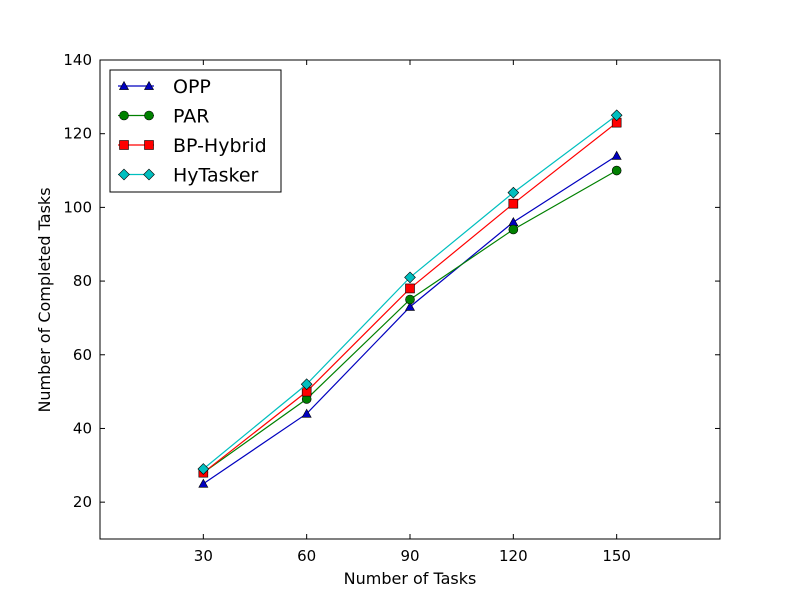  What do you see at coordinates (216, 176) in the screenshot?
I see `legend-label: HyTasker` at bounding box center [216, 176].